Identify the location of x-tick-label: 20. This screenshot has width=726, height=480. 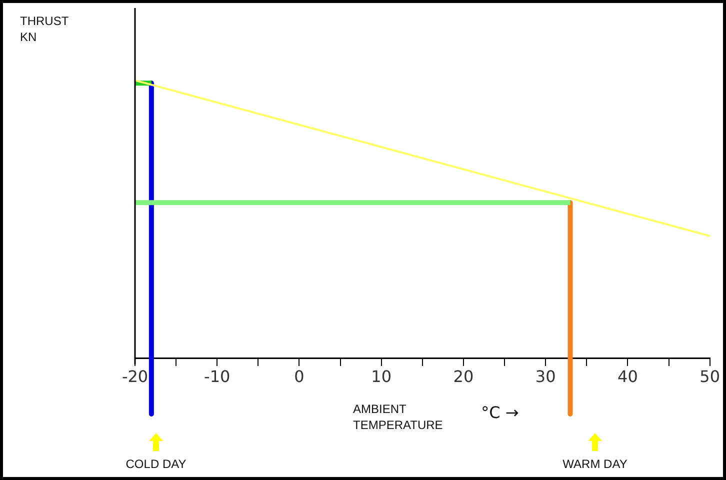
(463, 376).